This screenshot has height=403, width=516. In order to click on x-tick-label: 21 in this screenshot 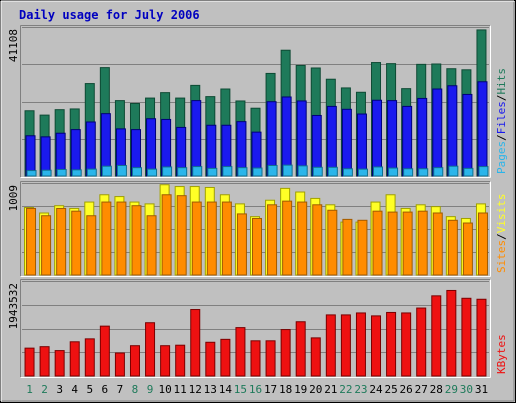, I will do `click(330, 389)`.